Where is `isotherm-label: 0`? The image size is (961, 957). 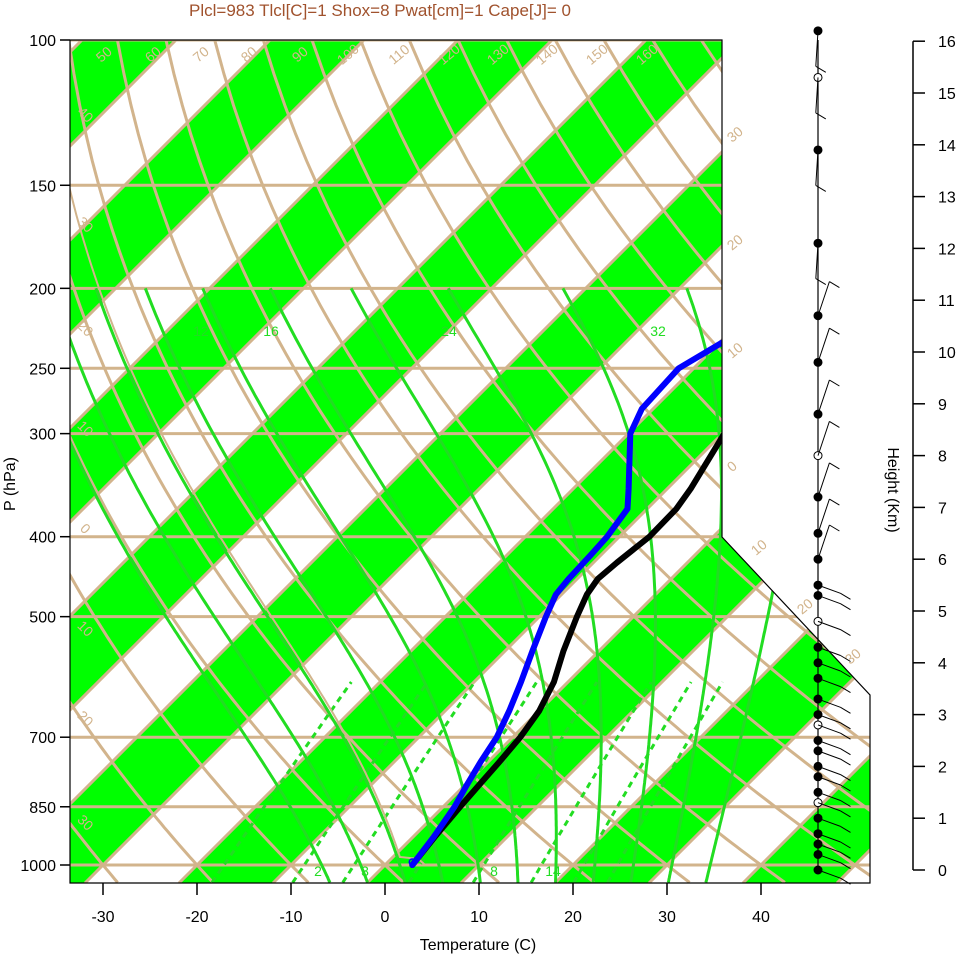
isotherm-label: 0 is located at coordinates (732, 465).